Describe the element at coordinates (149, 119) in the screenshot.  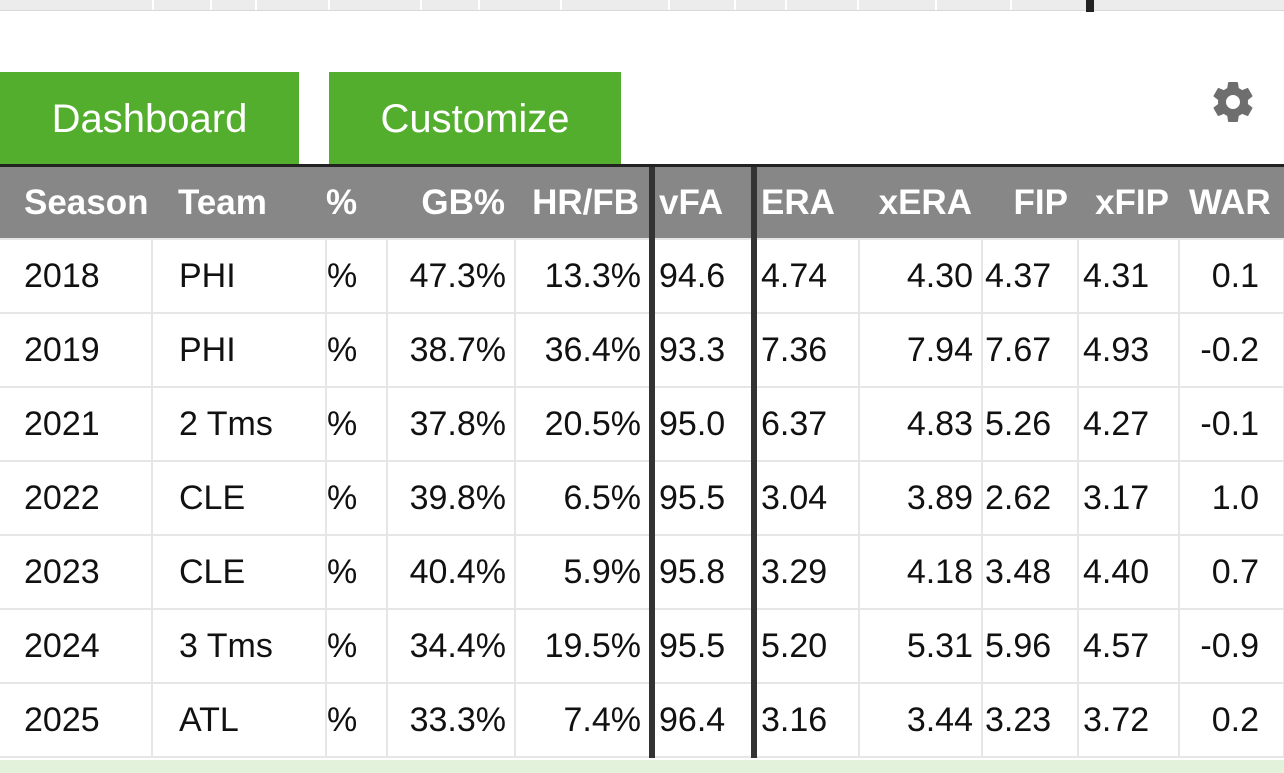
I see `tab-dashboard: Dashboard` at that location.